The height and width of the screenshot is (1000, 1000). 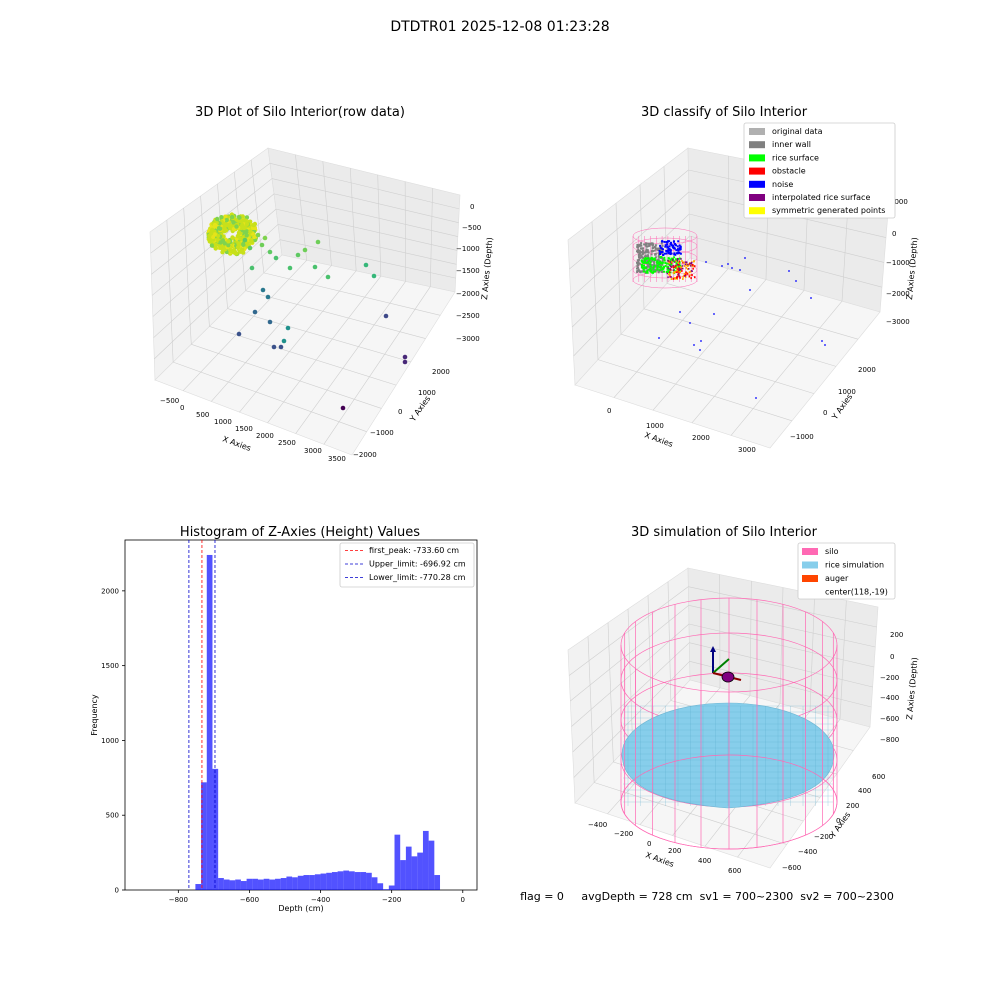 I want to click on panel1-zlabel: Z Axies (Depth), so click(x=487, y=268).